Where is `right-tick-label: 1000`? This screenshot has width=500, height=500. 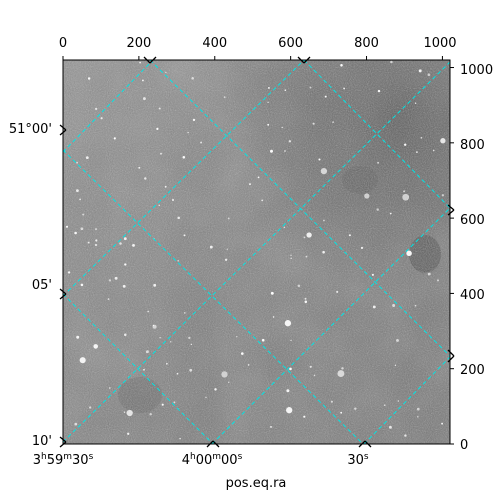 right-tick-label: 1000 is located at coordinates (476, 70).